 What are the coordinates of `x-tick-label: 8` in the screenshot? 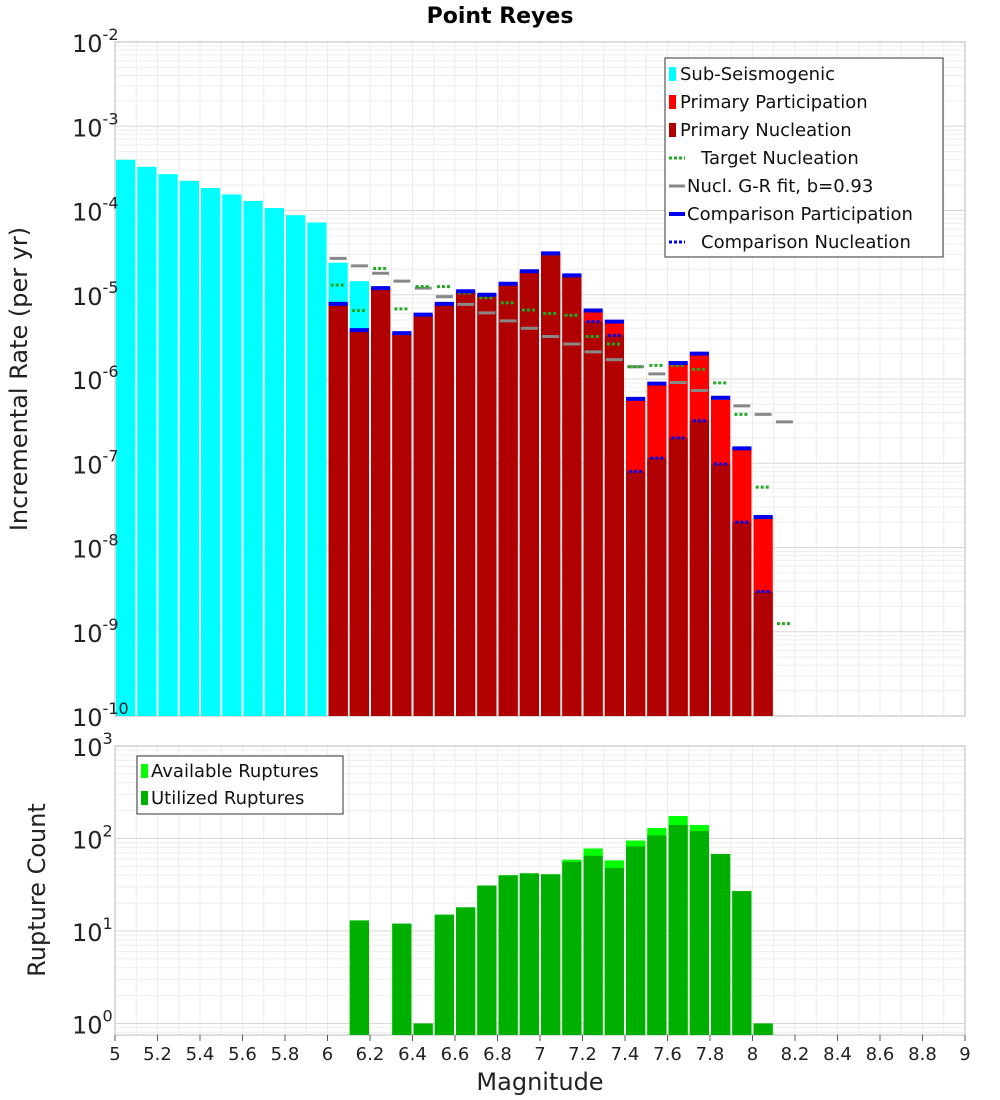 It's located at (752, 1054).